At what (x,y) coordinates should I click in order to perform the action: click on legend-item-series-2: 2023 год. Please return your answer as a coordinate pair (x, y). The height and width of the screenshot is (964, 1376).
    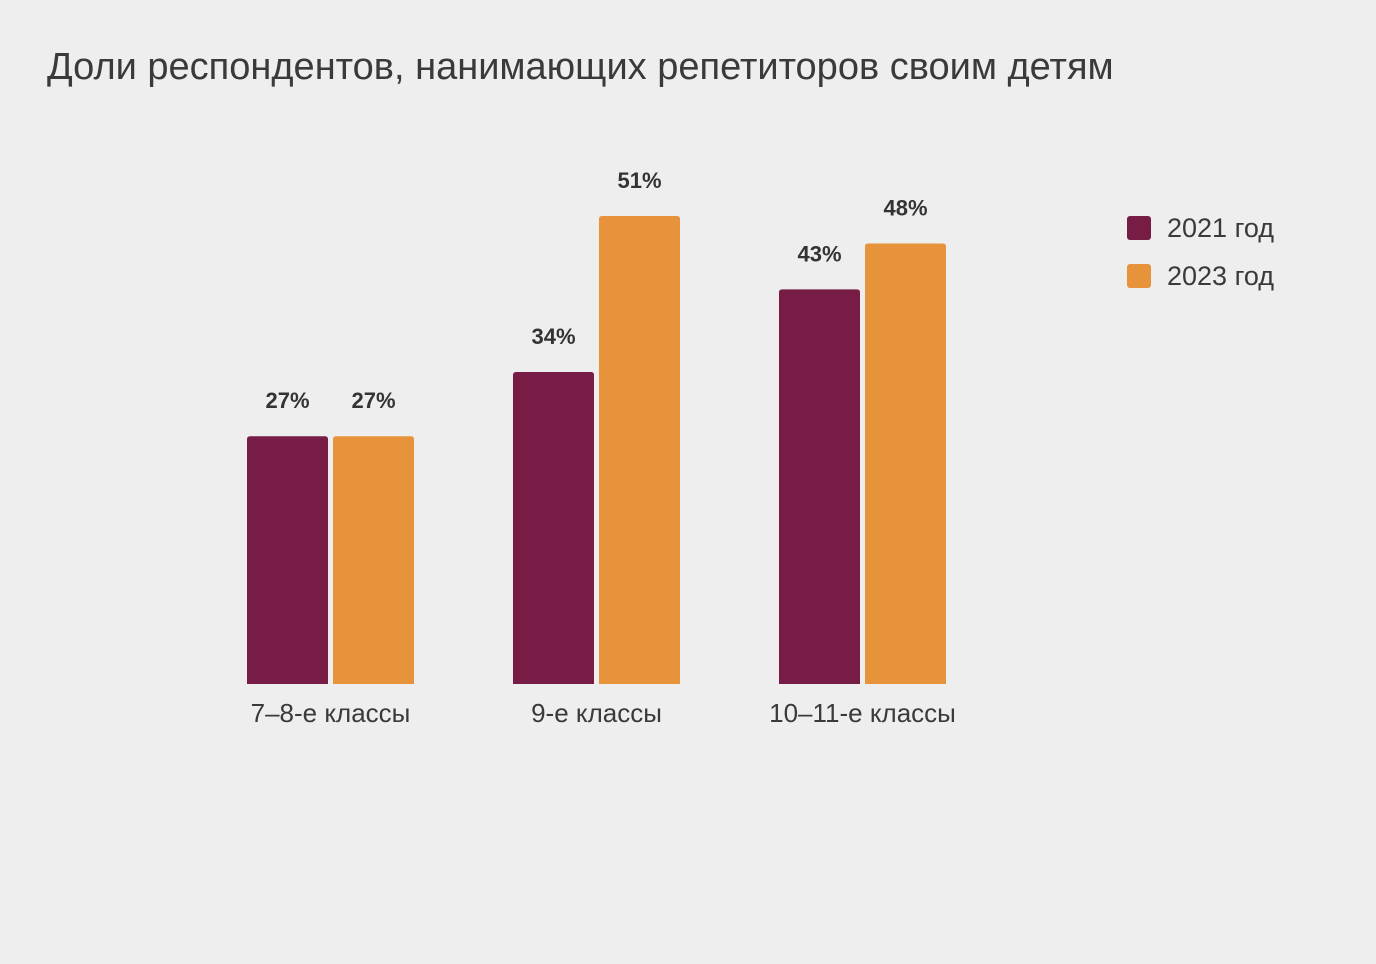
    Looking at the image, I should click on (1200, 276).